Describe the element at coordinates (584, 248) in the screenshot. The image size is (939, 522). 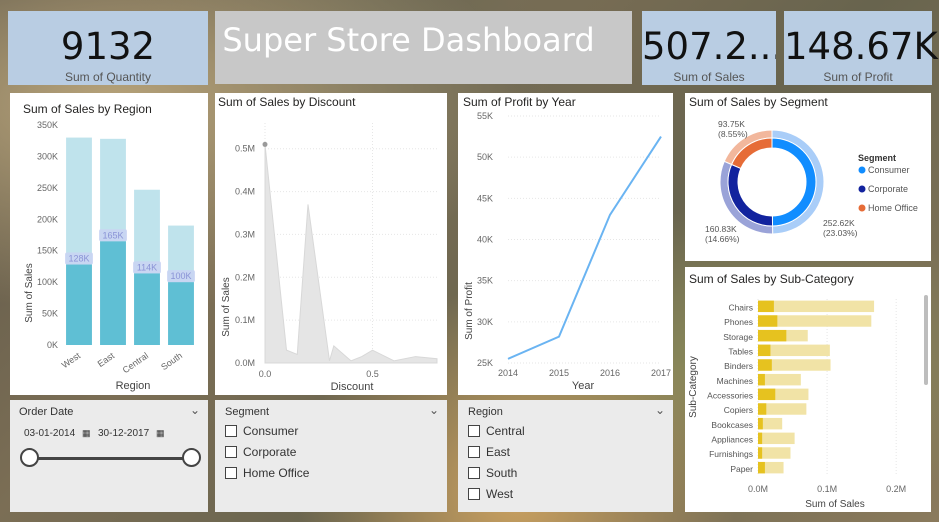
I see `profit-line` at that location.